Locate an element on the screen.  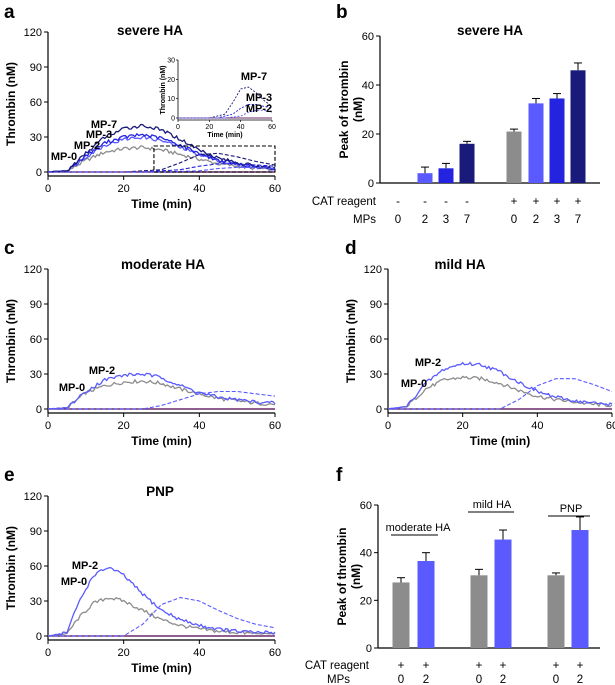
inset-x-tick-label: 60 is located at coordinates (272, 127).